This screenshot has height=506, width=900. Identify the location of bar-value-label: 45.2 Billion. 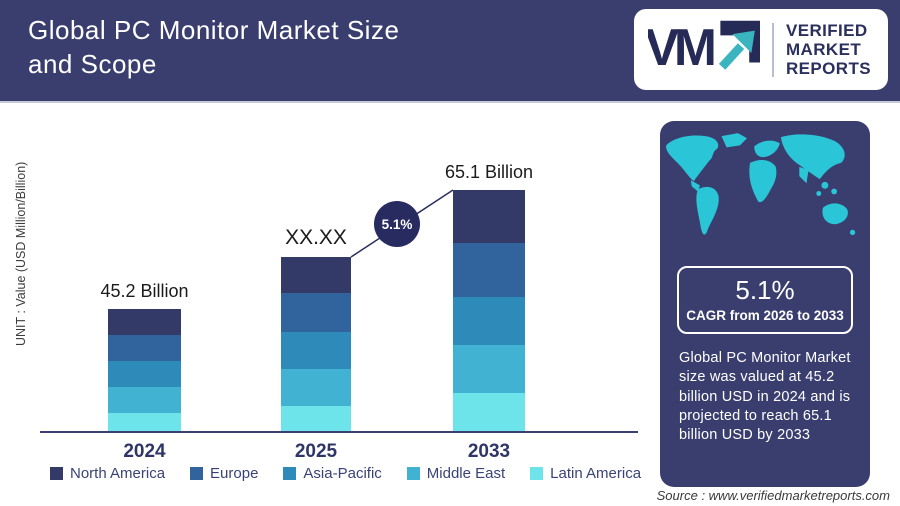
(144, 291).